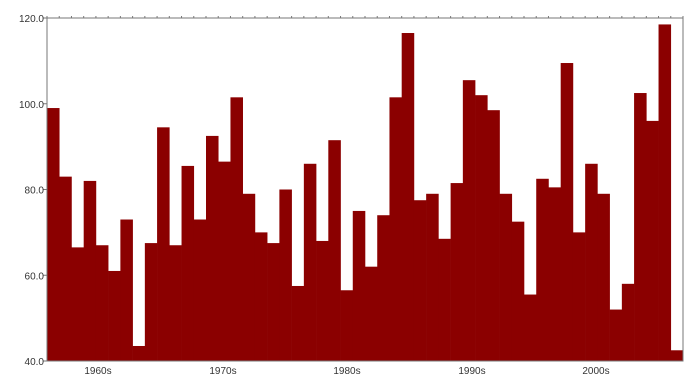 Image resolution: width=684 pixels, height=376 pixels. Describe the element at coordinates (595, 371) in the screenshot. I see `x-tick-label: 2000s` at that location.